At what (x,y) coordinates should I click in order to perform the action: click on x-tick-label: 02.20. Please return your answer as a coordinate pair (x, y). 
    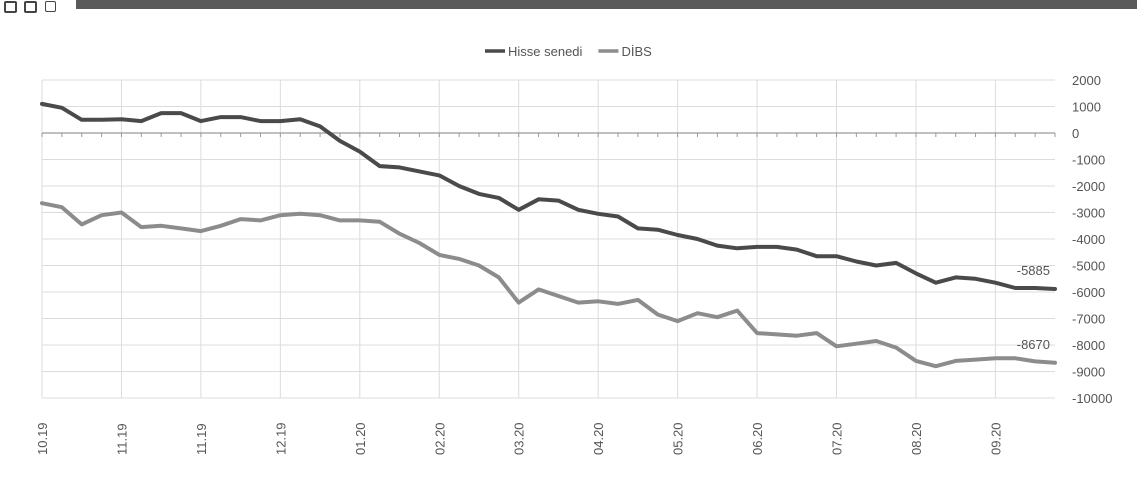
    Looking at the image, I should click on (439, 438).